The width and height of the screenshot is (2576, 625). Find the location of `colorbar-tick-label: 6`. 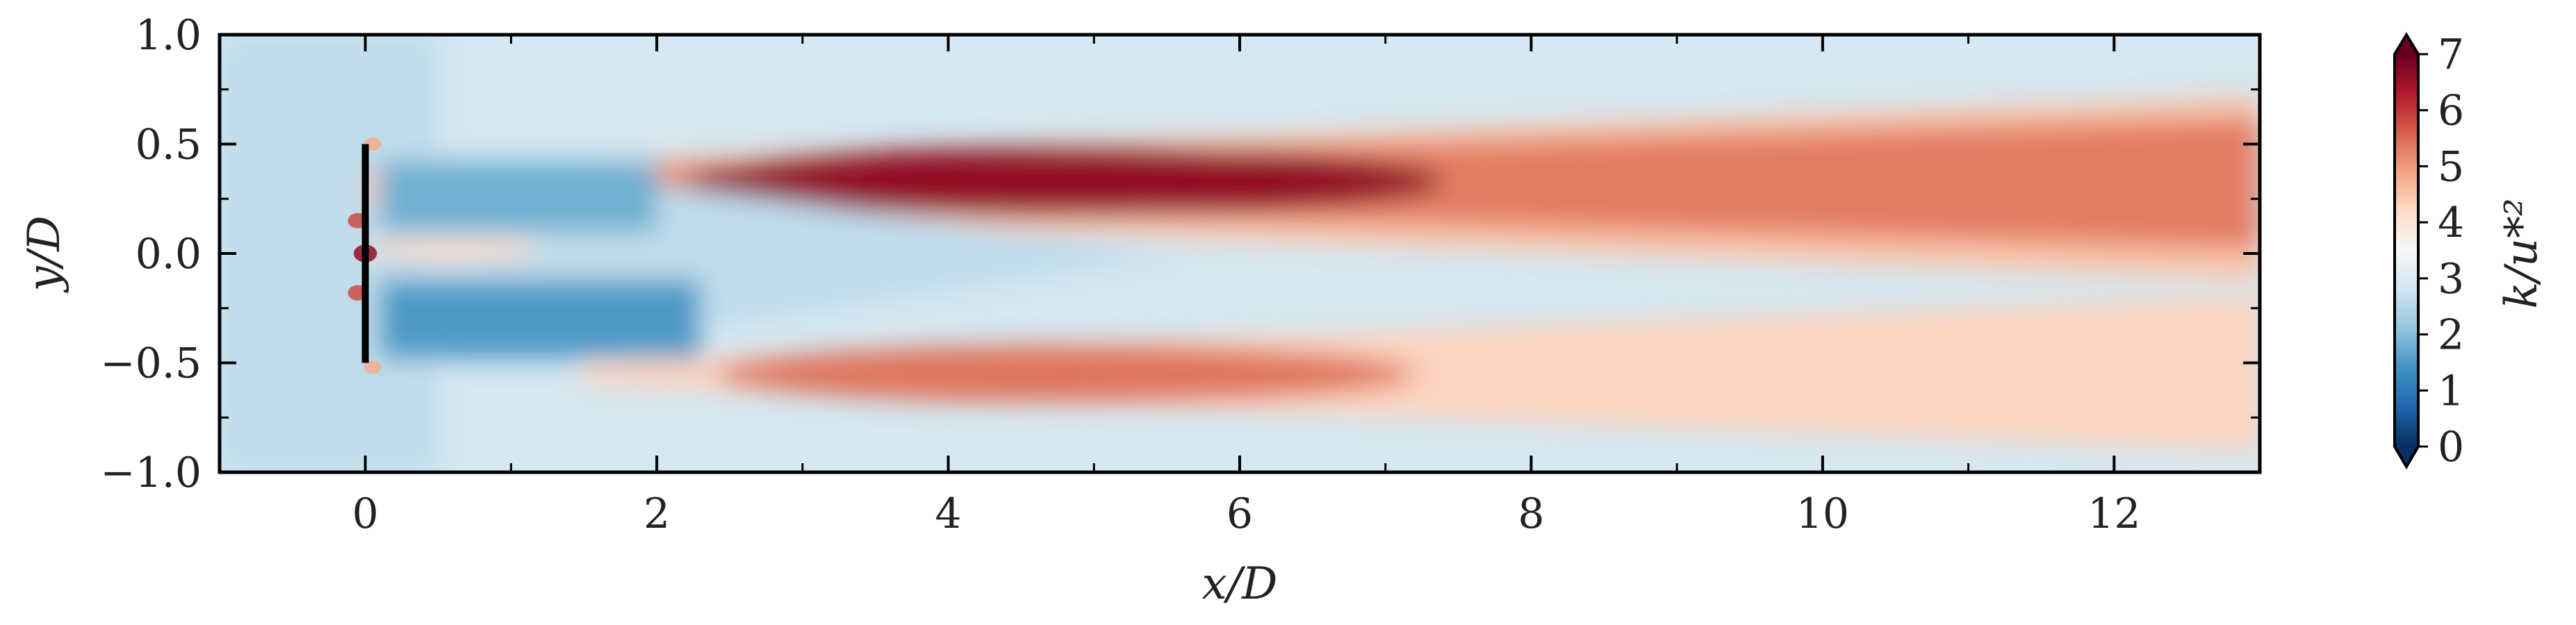

colorbar-tick-label: 6 is located at coordinates (2451, 111).